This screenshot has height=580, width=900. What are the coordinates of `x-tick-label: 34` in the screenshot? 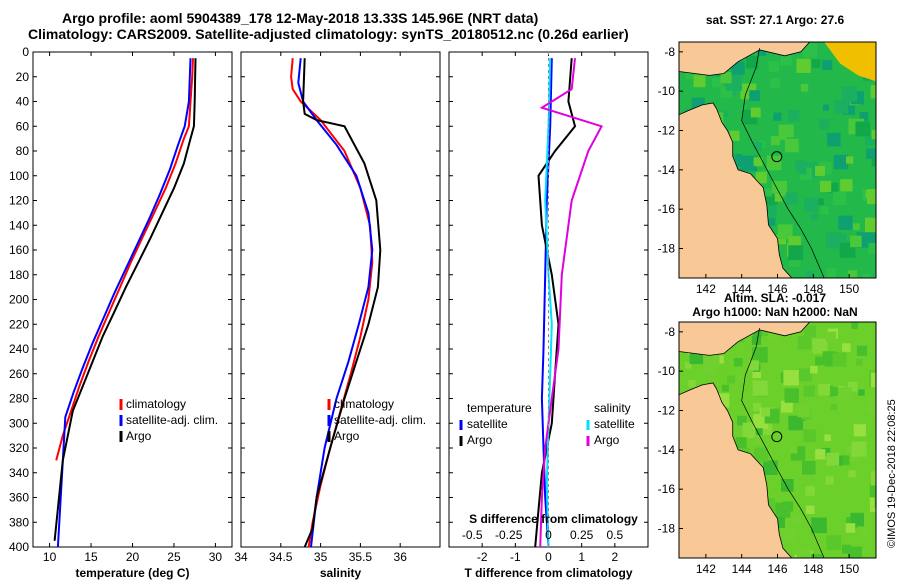 It's located at (241, 557).